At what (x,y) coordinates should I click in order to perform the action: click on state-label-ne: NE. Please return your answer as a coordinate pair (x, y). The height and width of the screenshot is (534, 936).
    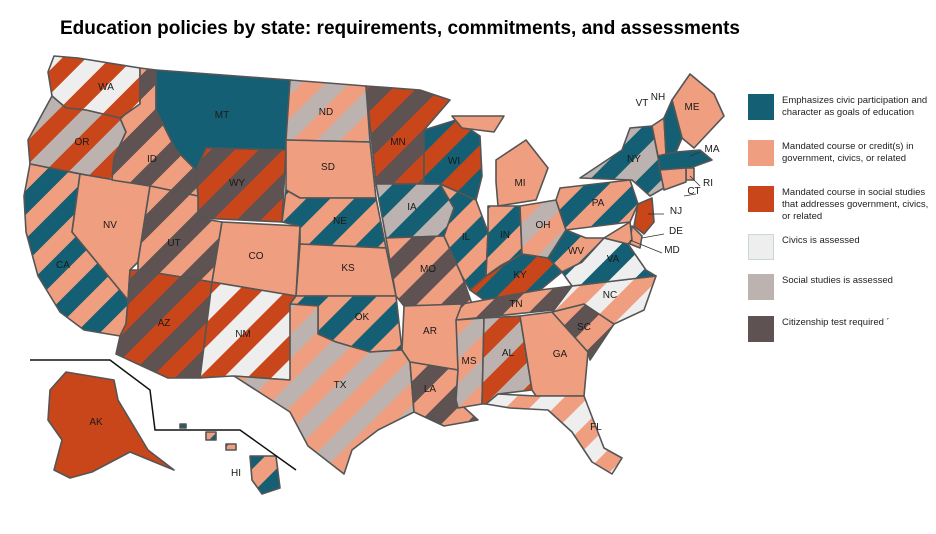
    Looking at the image, I should click on (340, 221).